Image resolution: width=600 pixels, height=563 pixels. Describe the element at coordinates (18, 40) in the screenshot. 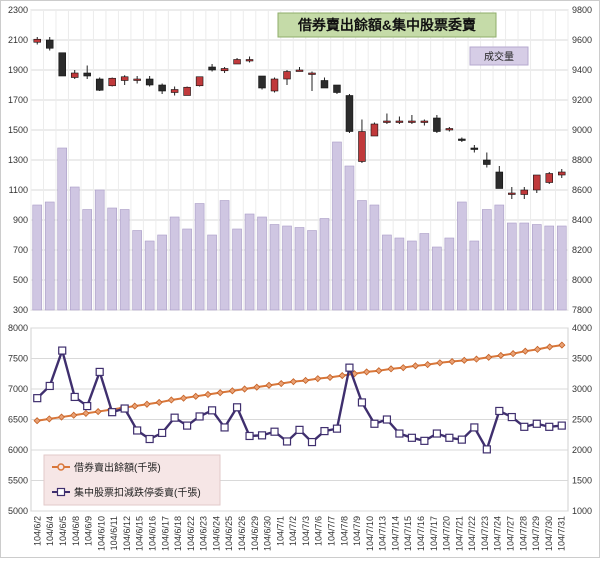

I see `top-left-tick-label: 2100` at that location.